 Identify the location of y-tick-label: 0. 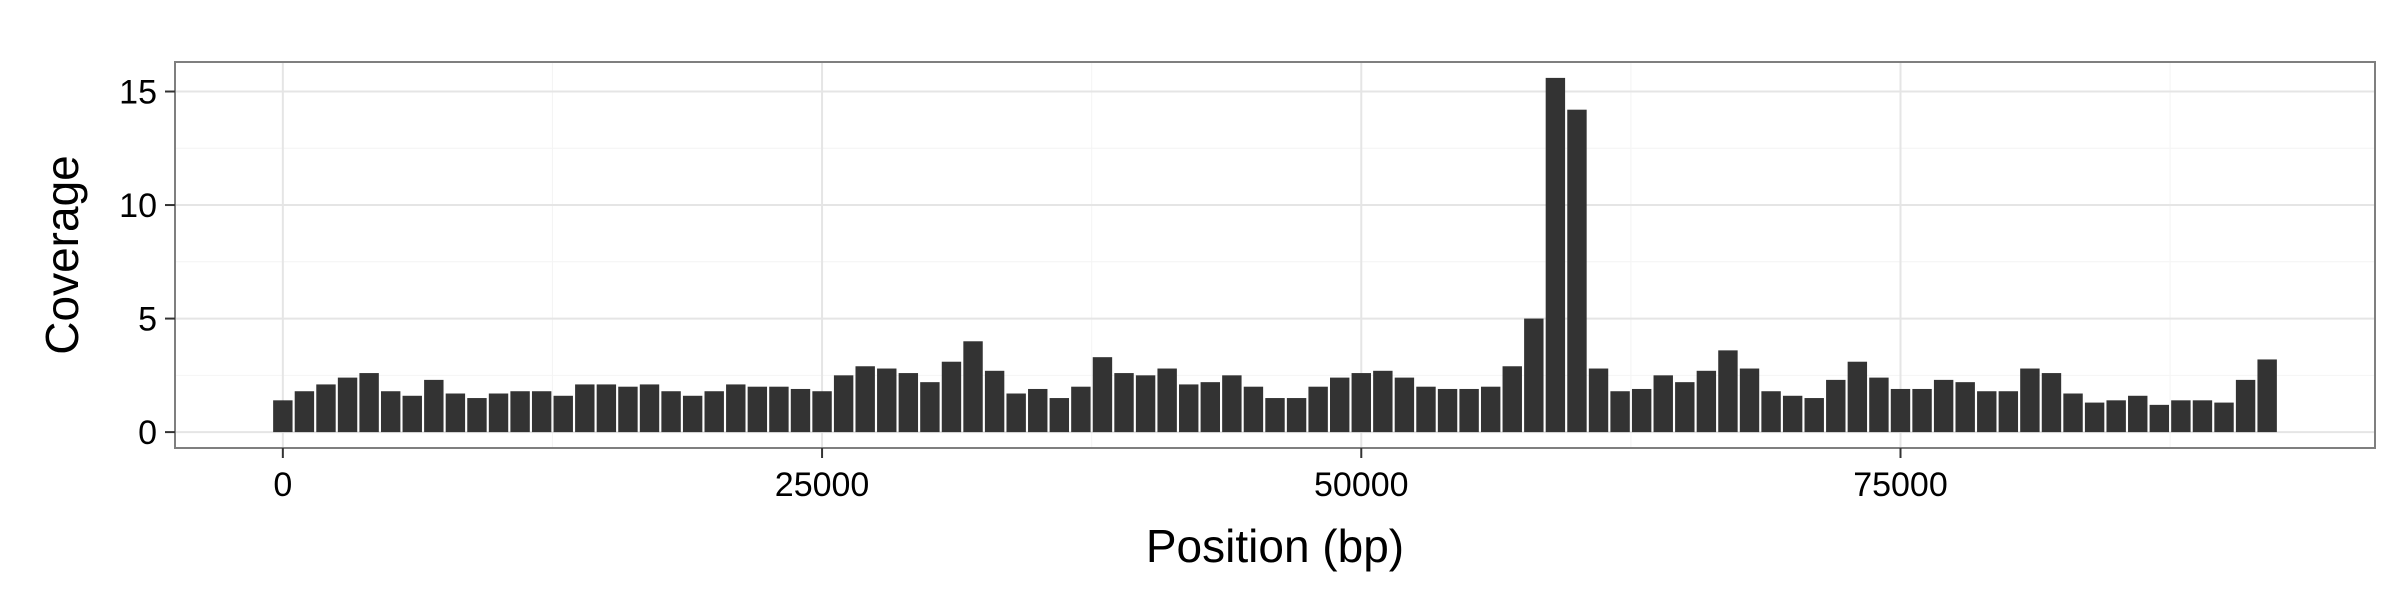
(147, 433).